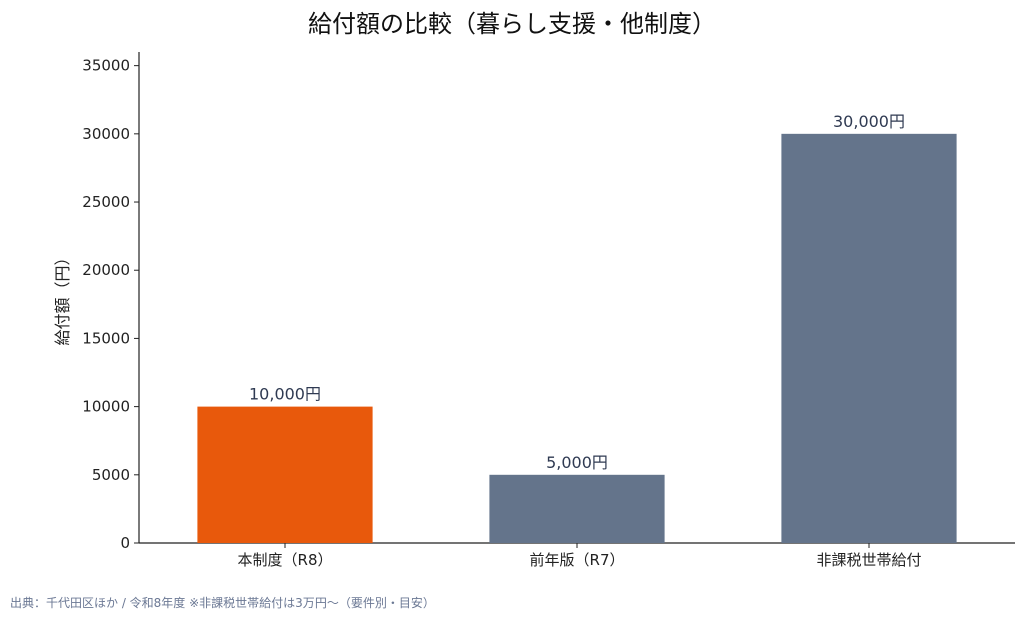 Image resolution: width=1024 pixels, height=619 pixels. Describe the element at coordinates (106, 407) in the screenshot. I see `y-tick-label: 10000` at that location.